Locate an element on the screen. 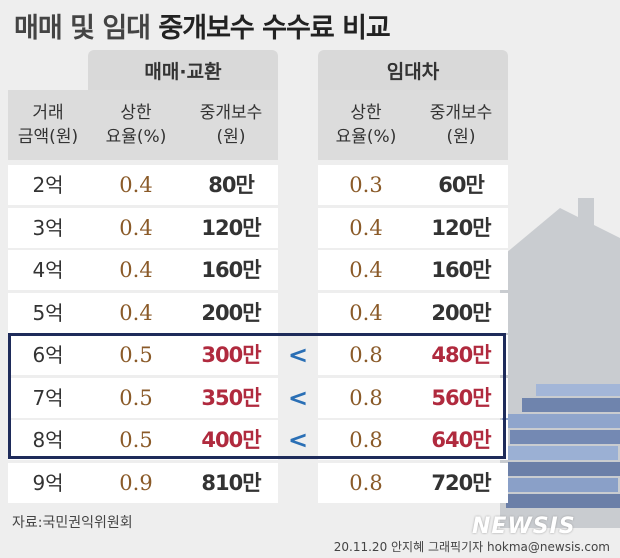 The height and width of the screenshot is (558, 620). table-row: 3억 0.4 120만 0.4 120만 is located at coordinates (258, 227).